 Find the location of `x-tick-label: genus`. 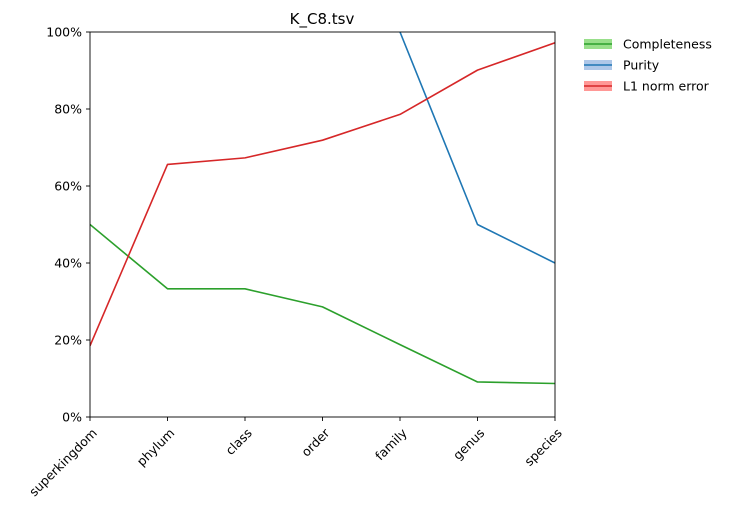

x-tick-label: genus is located at coordinates (468, 443).